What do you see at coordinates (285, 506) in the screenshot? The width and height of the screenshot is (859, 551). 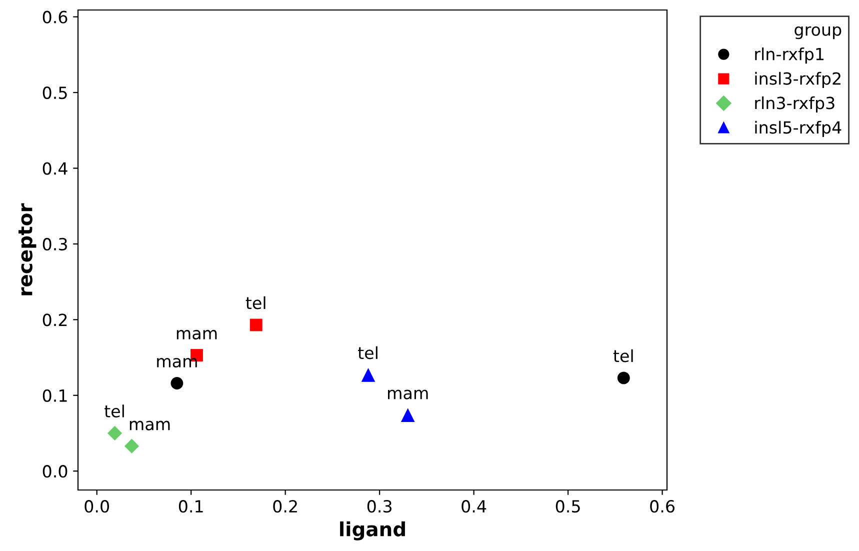 I see `x-tick-label: 0.2` at bounding box center [285, 506].